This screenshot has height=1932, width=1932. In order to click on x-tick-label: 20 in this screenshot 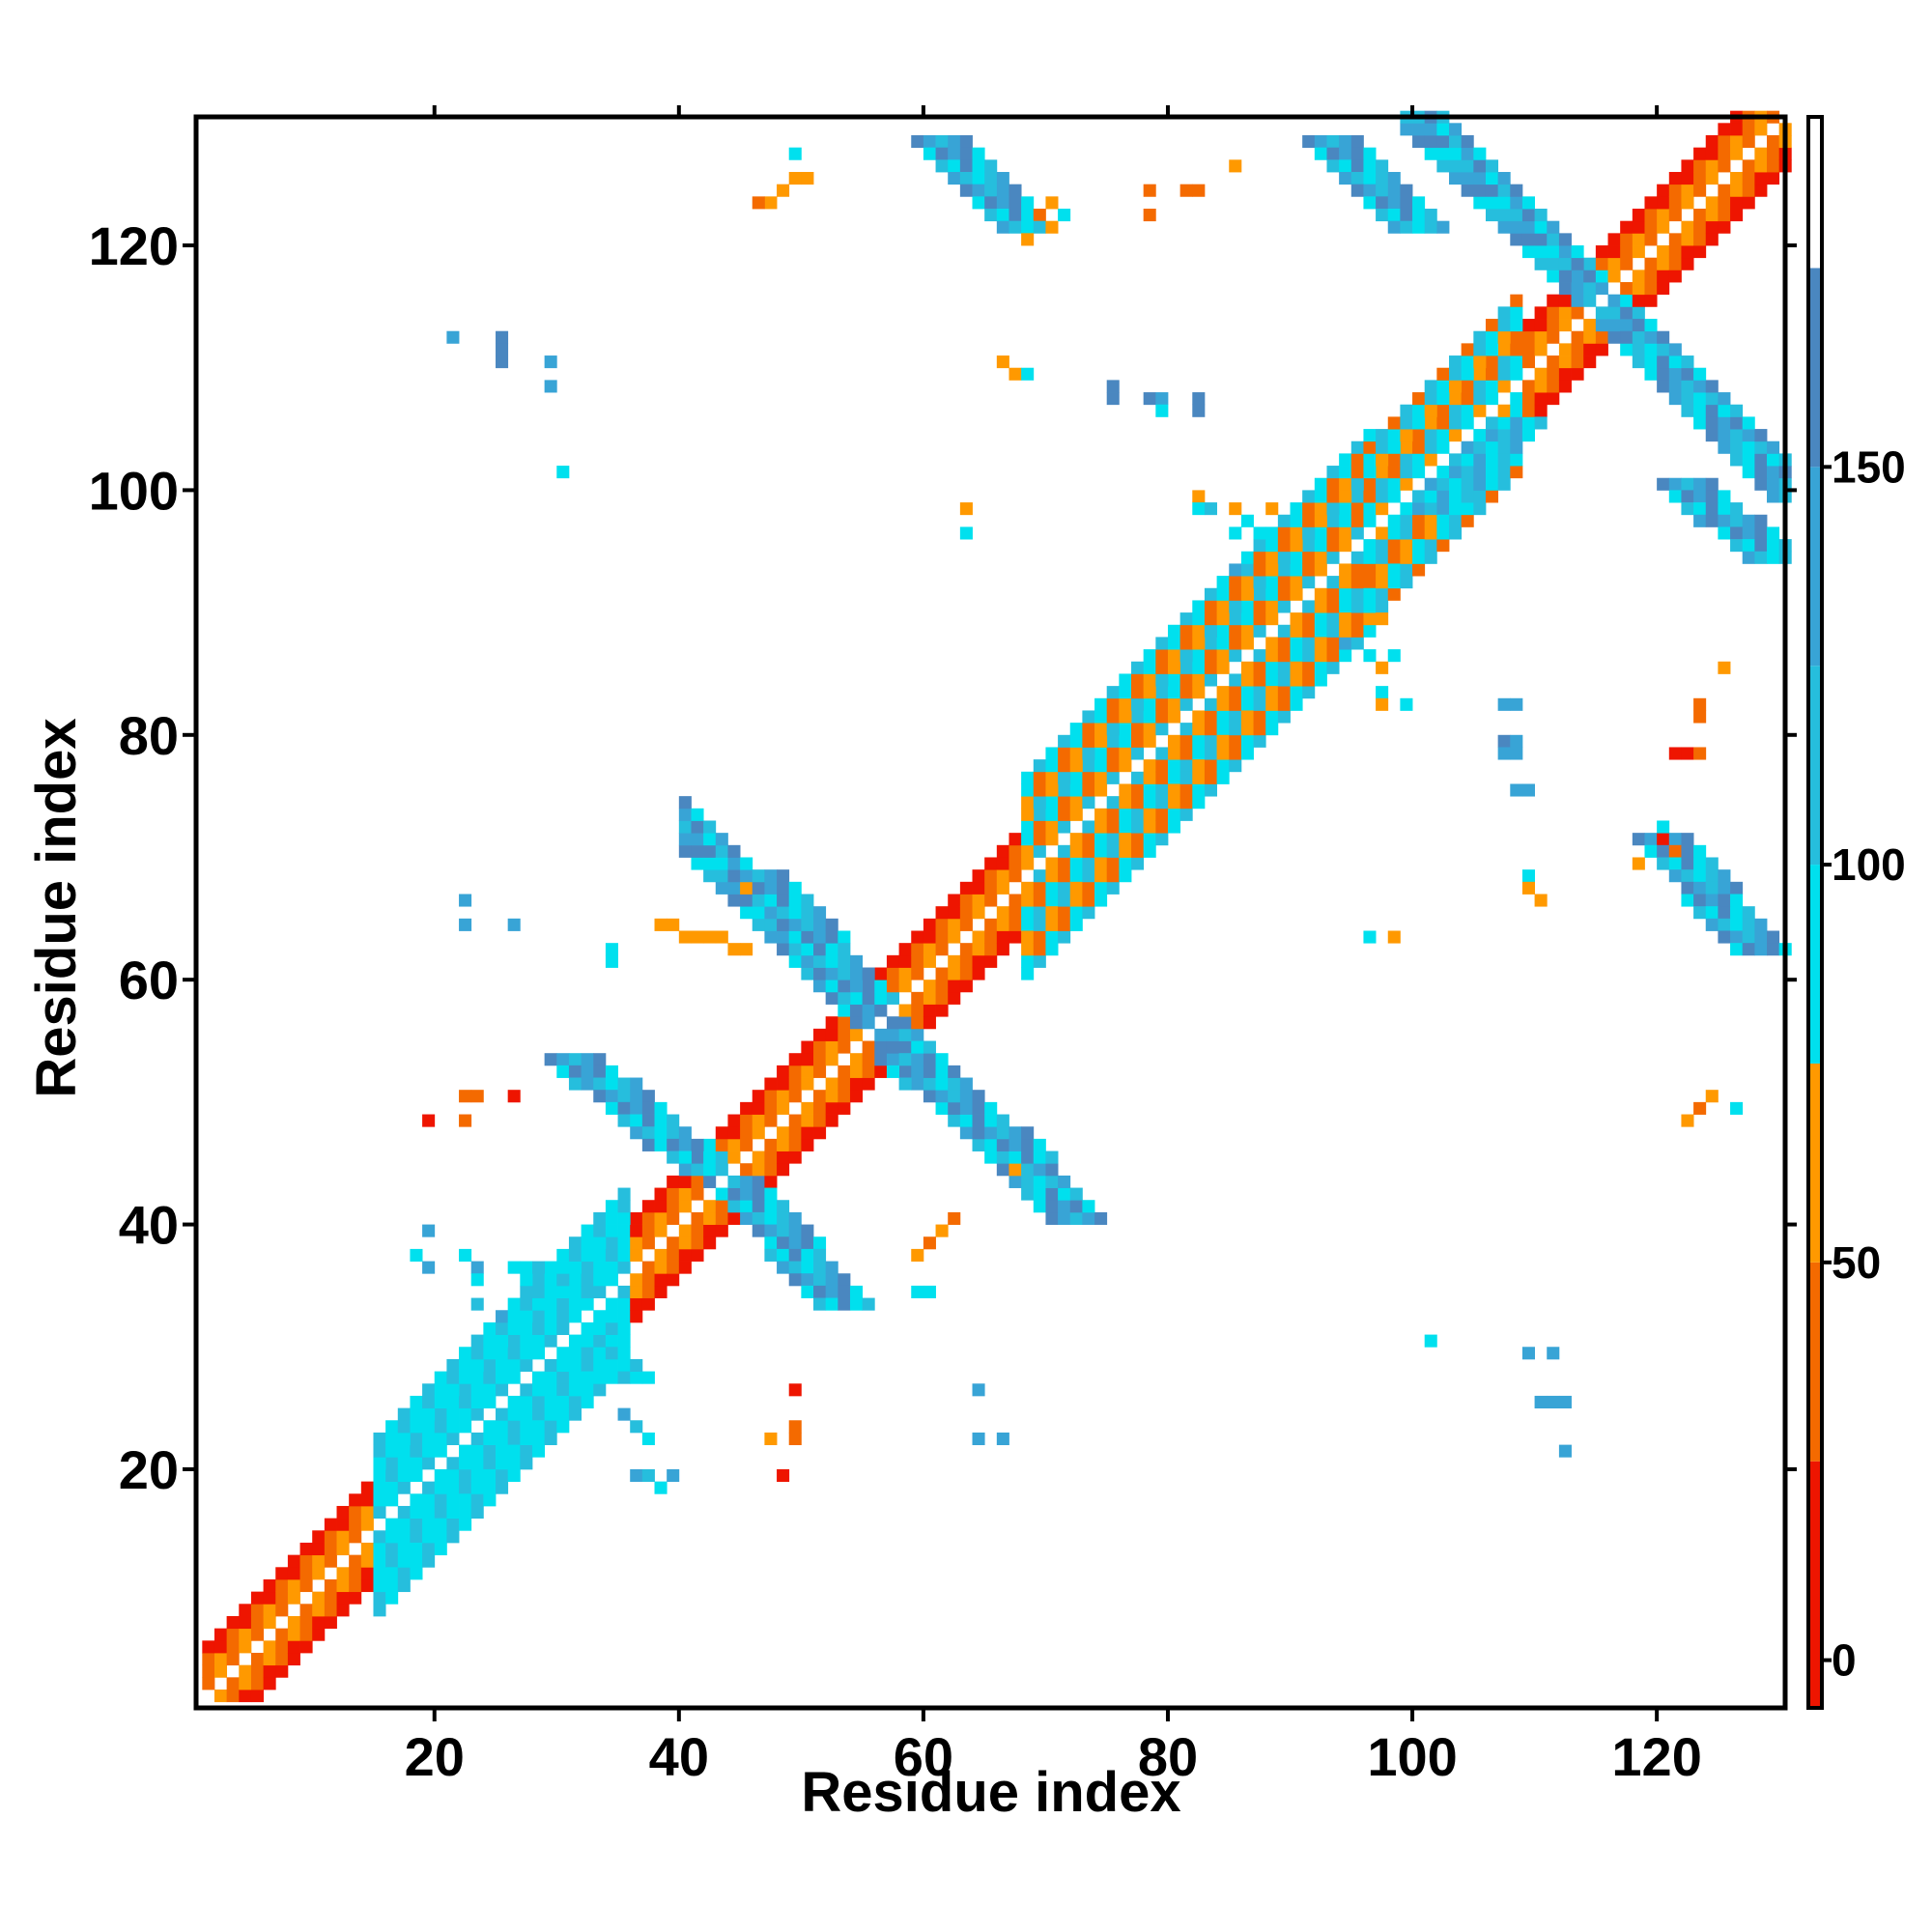, I will do `click(435, 1756)`.